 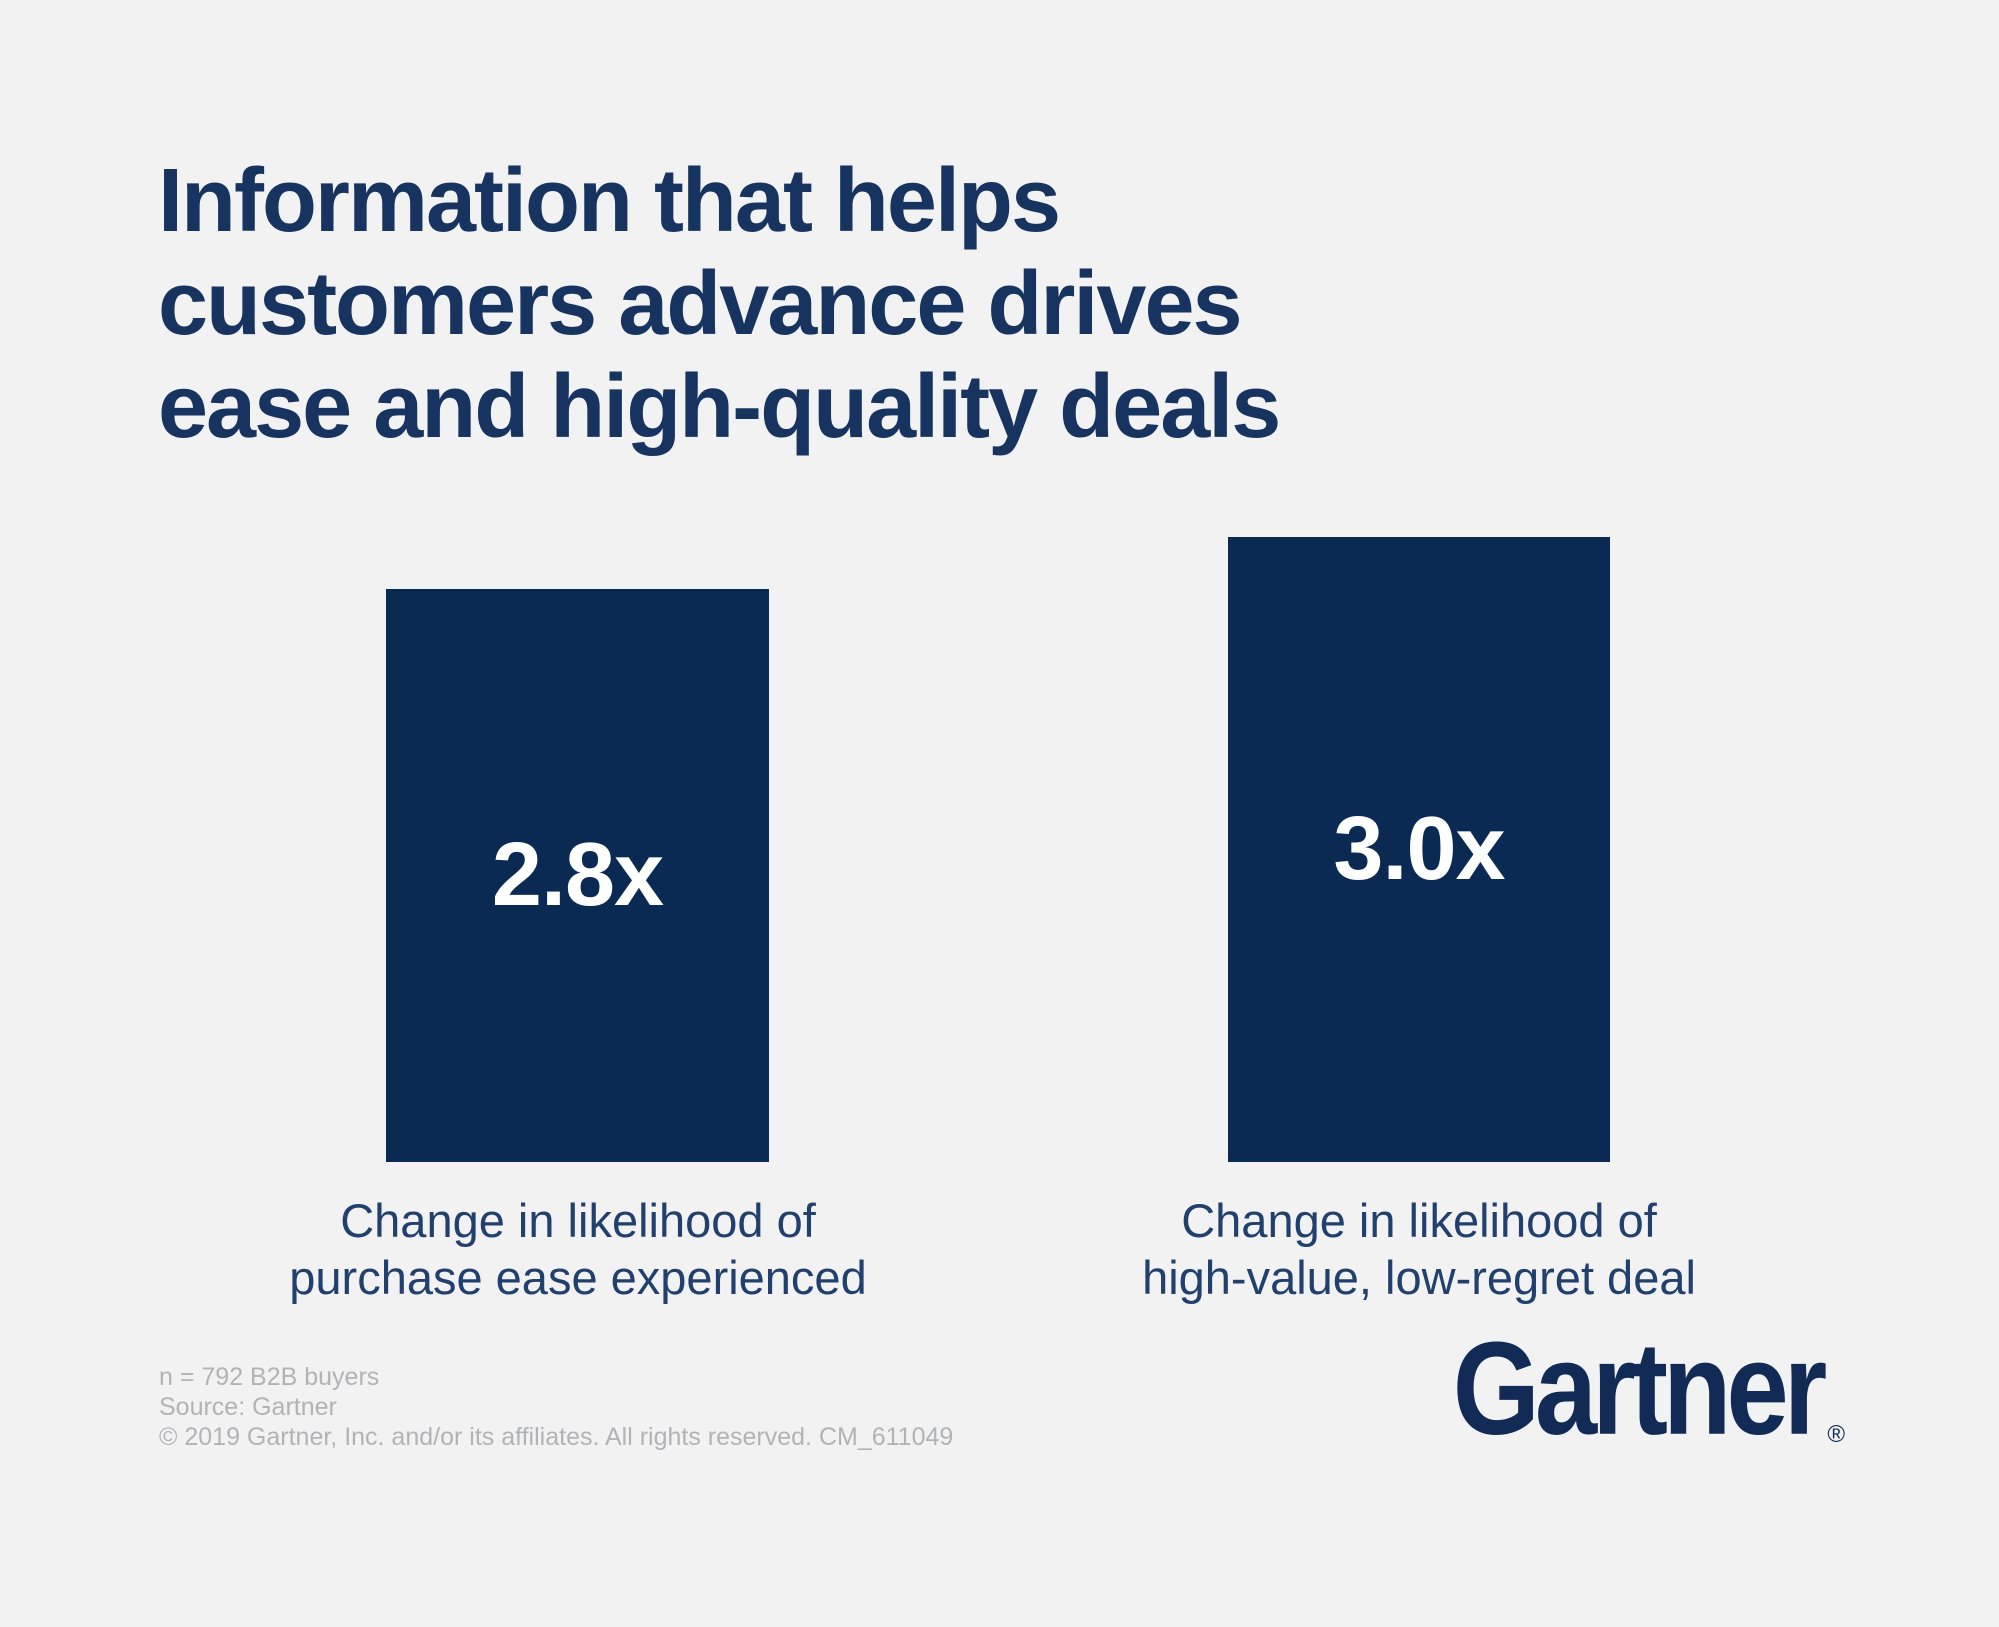 I want to click on title-line-2: customers advance drives, so click(x=700, y=304).